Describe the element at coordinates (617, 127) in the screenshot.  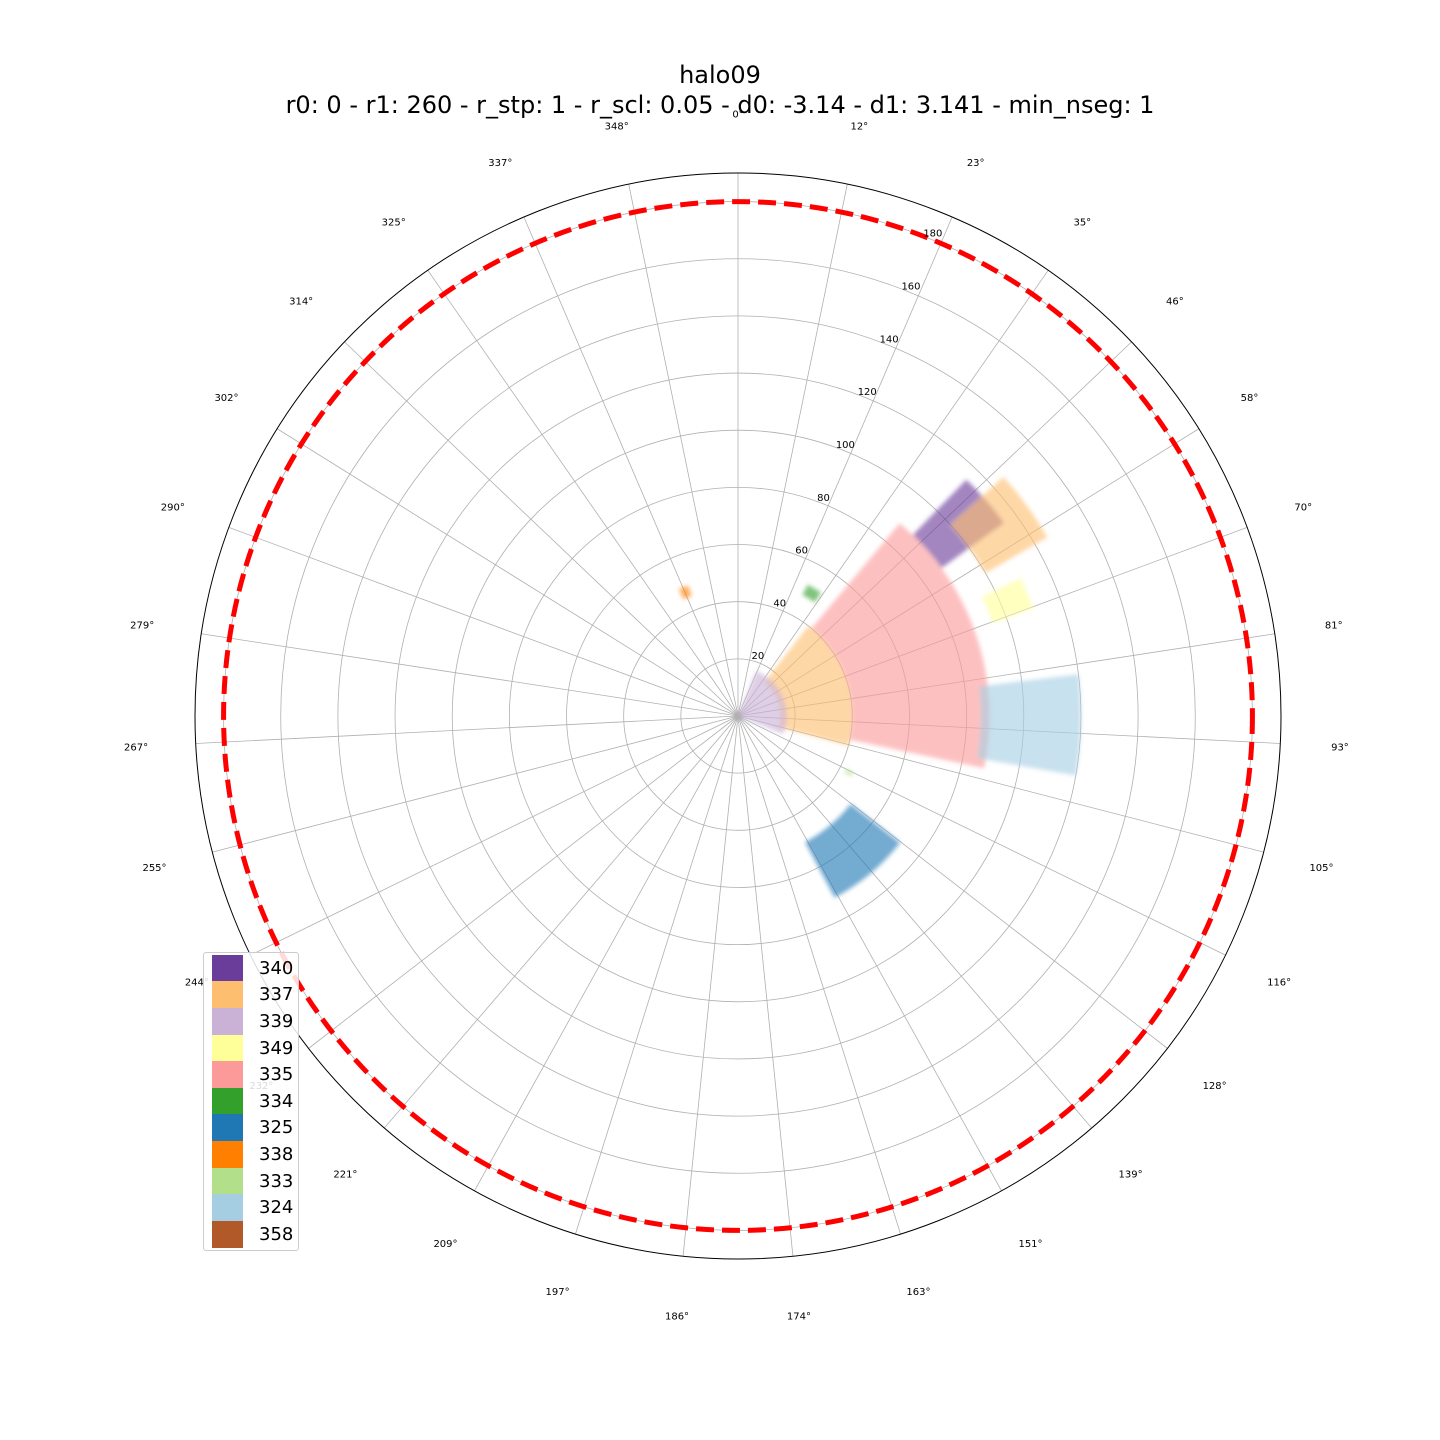
I see `theta-tick-label: 348°` at that location.